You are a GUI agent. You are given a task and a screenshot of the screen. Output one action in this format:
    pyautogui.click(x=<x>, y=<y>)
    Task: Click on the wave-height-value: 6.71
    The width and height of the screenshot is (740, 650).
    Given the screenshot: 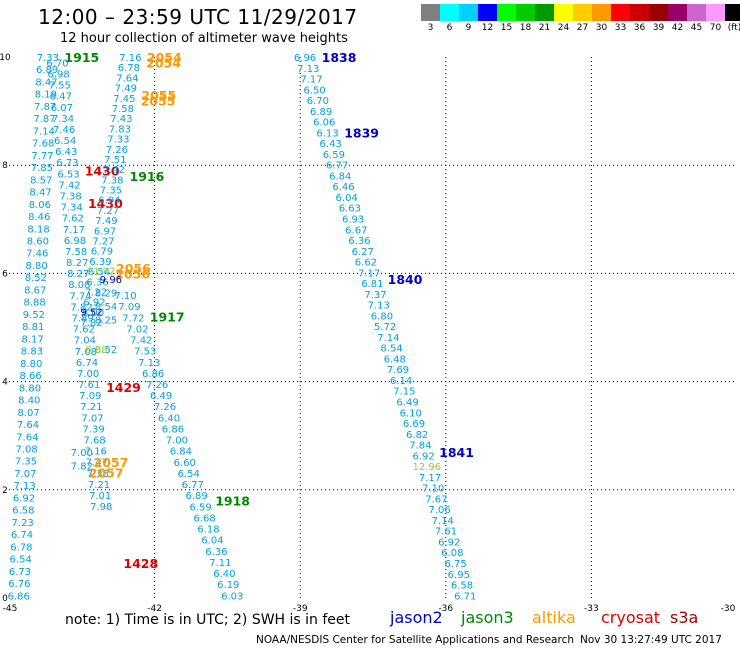 What is the action you would take?
    pyautogui.click(x=465, y=596)
    